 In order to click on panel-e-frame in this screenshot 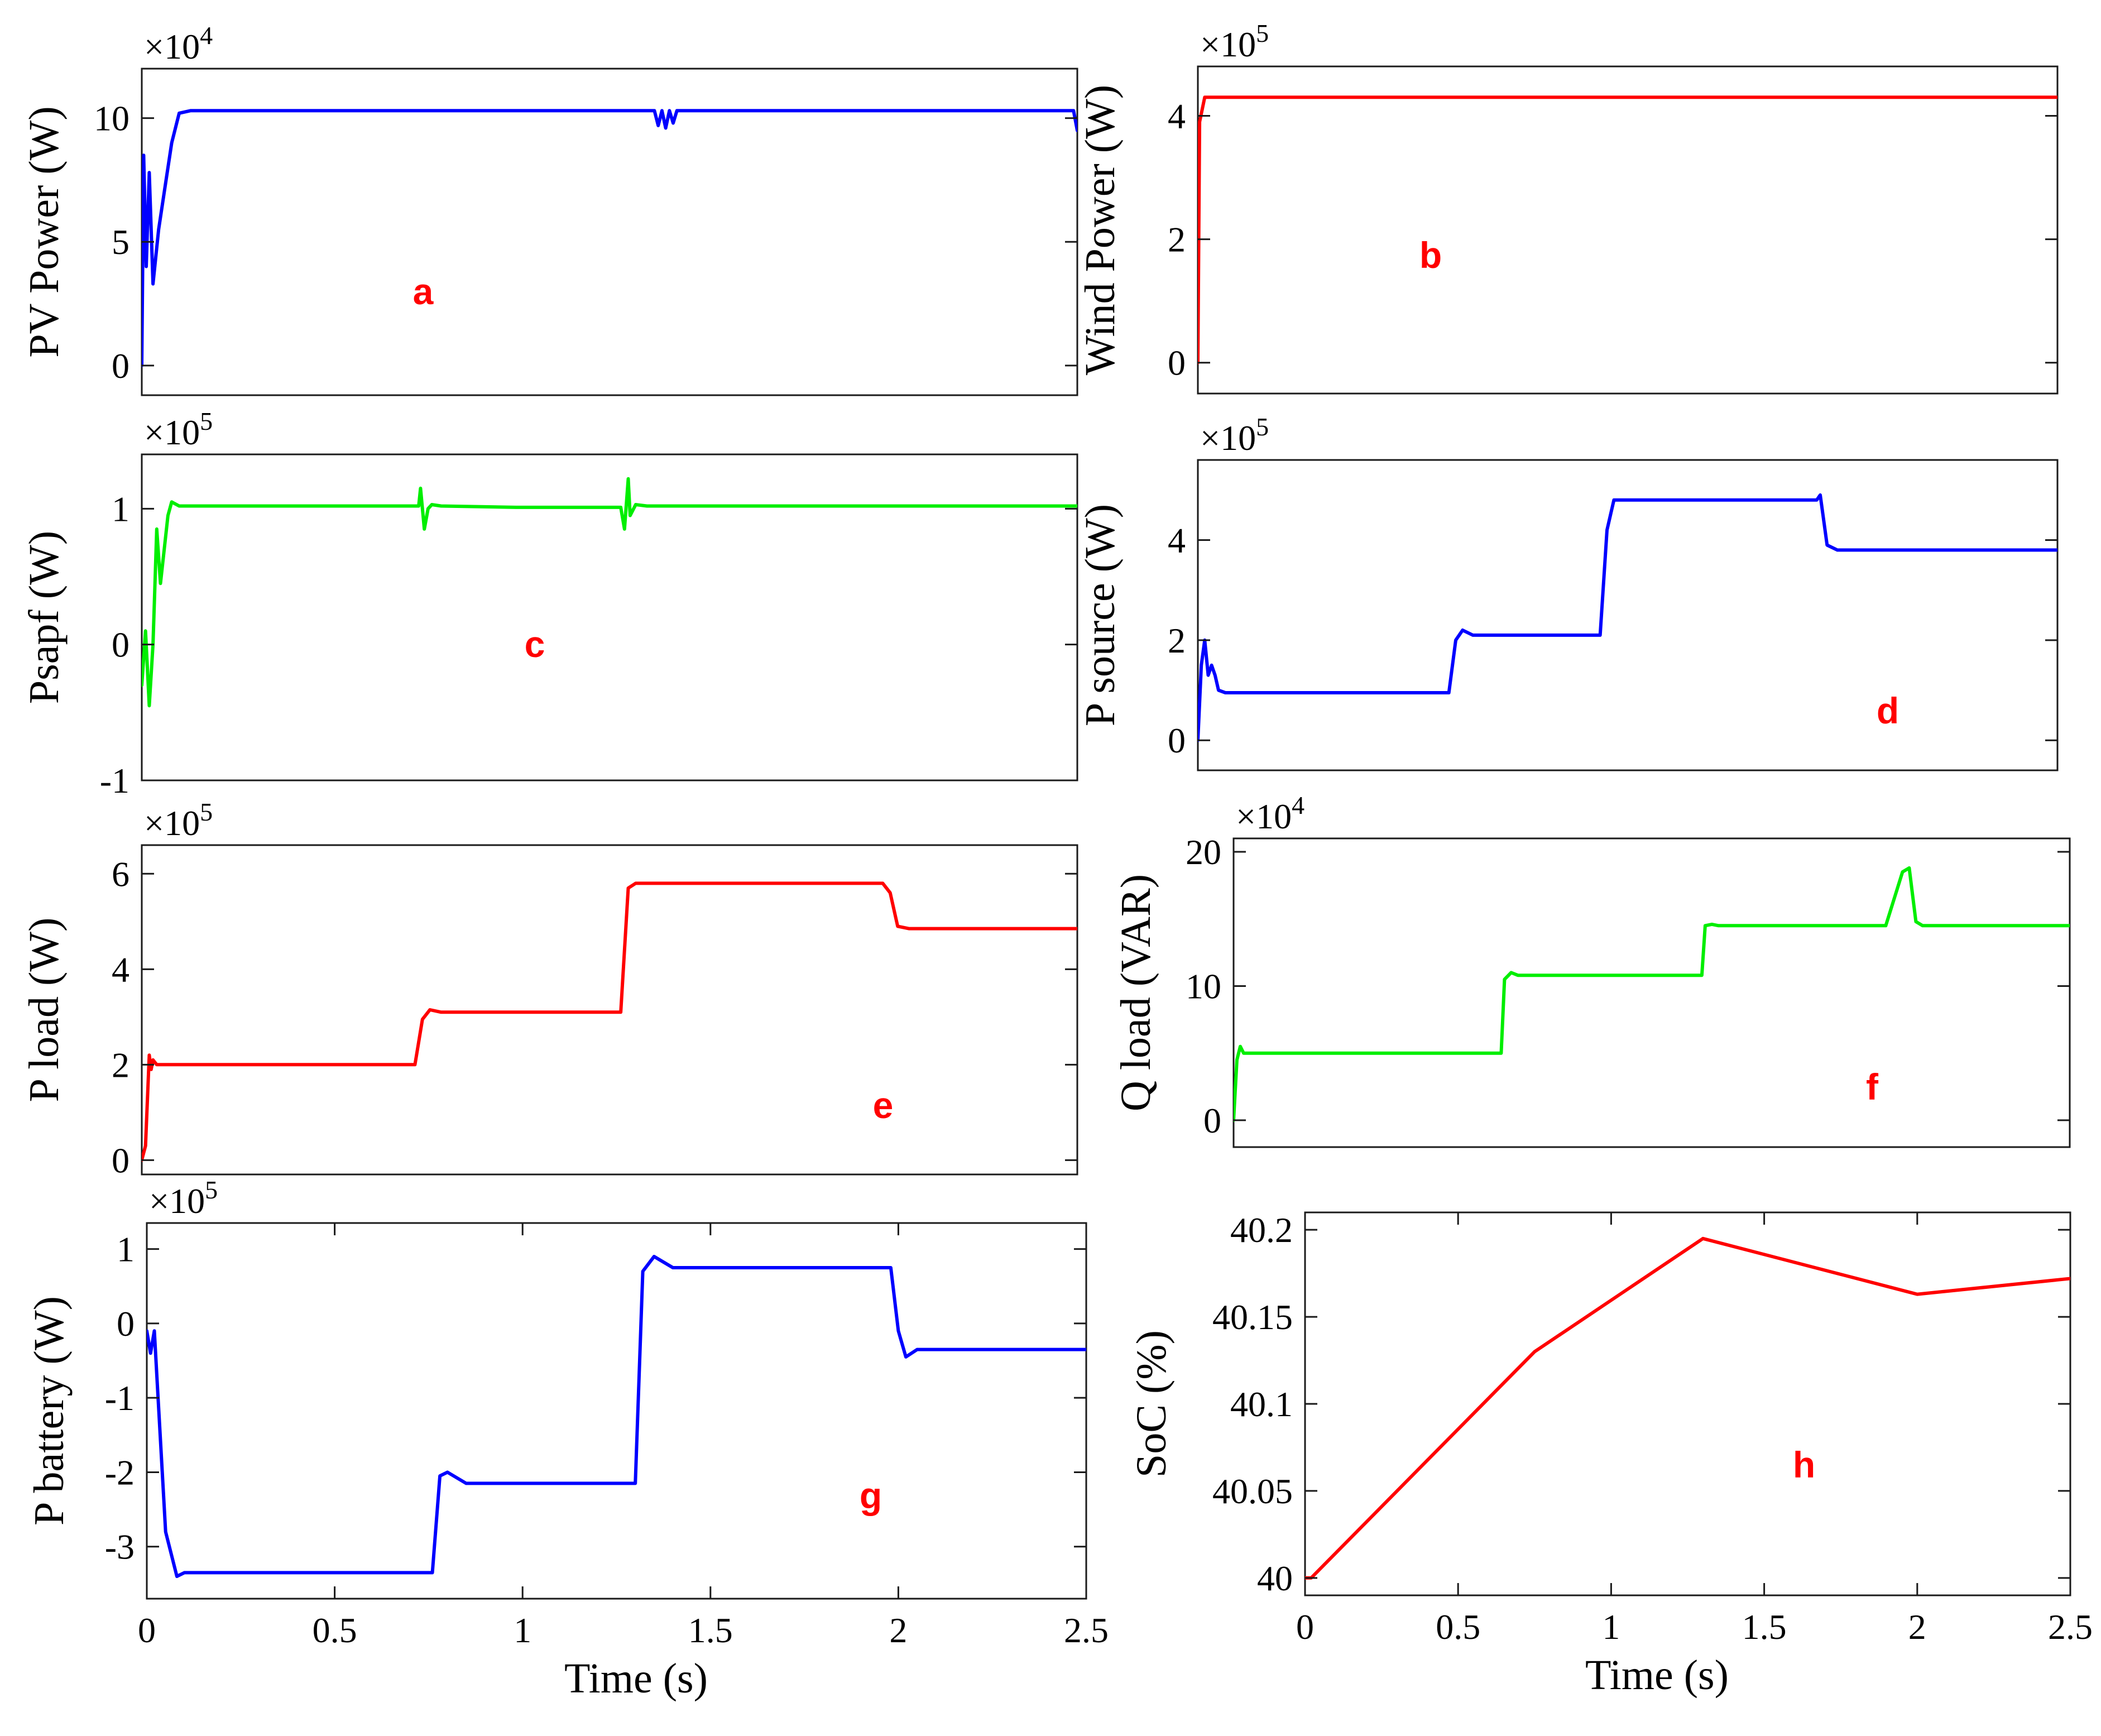, I will do `click(610, 1010)`.